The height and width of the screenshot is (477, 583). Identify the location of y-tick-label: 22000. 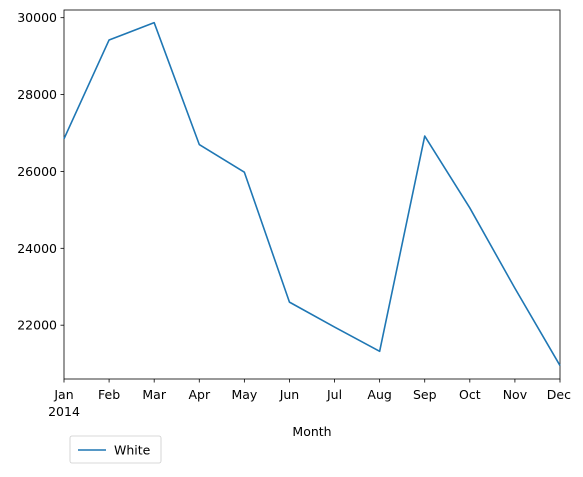
(37, 325).